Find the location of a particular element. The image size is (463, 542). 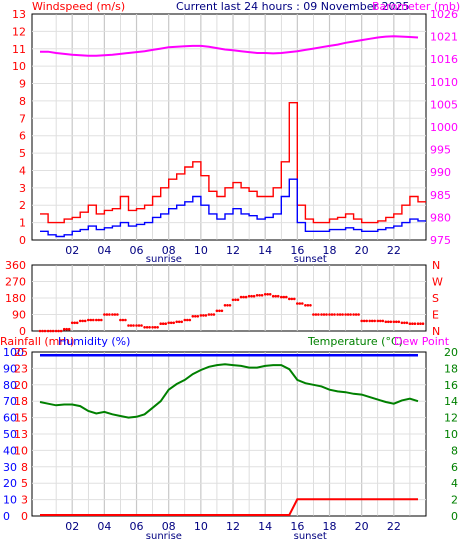

temperature-series is located at coordinates (229, 391).